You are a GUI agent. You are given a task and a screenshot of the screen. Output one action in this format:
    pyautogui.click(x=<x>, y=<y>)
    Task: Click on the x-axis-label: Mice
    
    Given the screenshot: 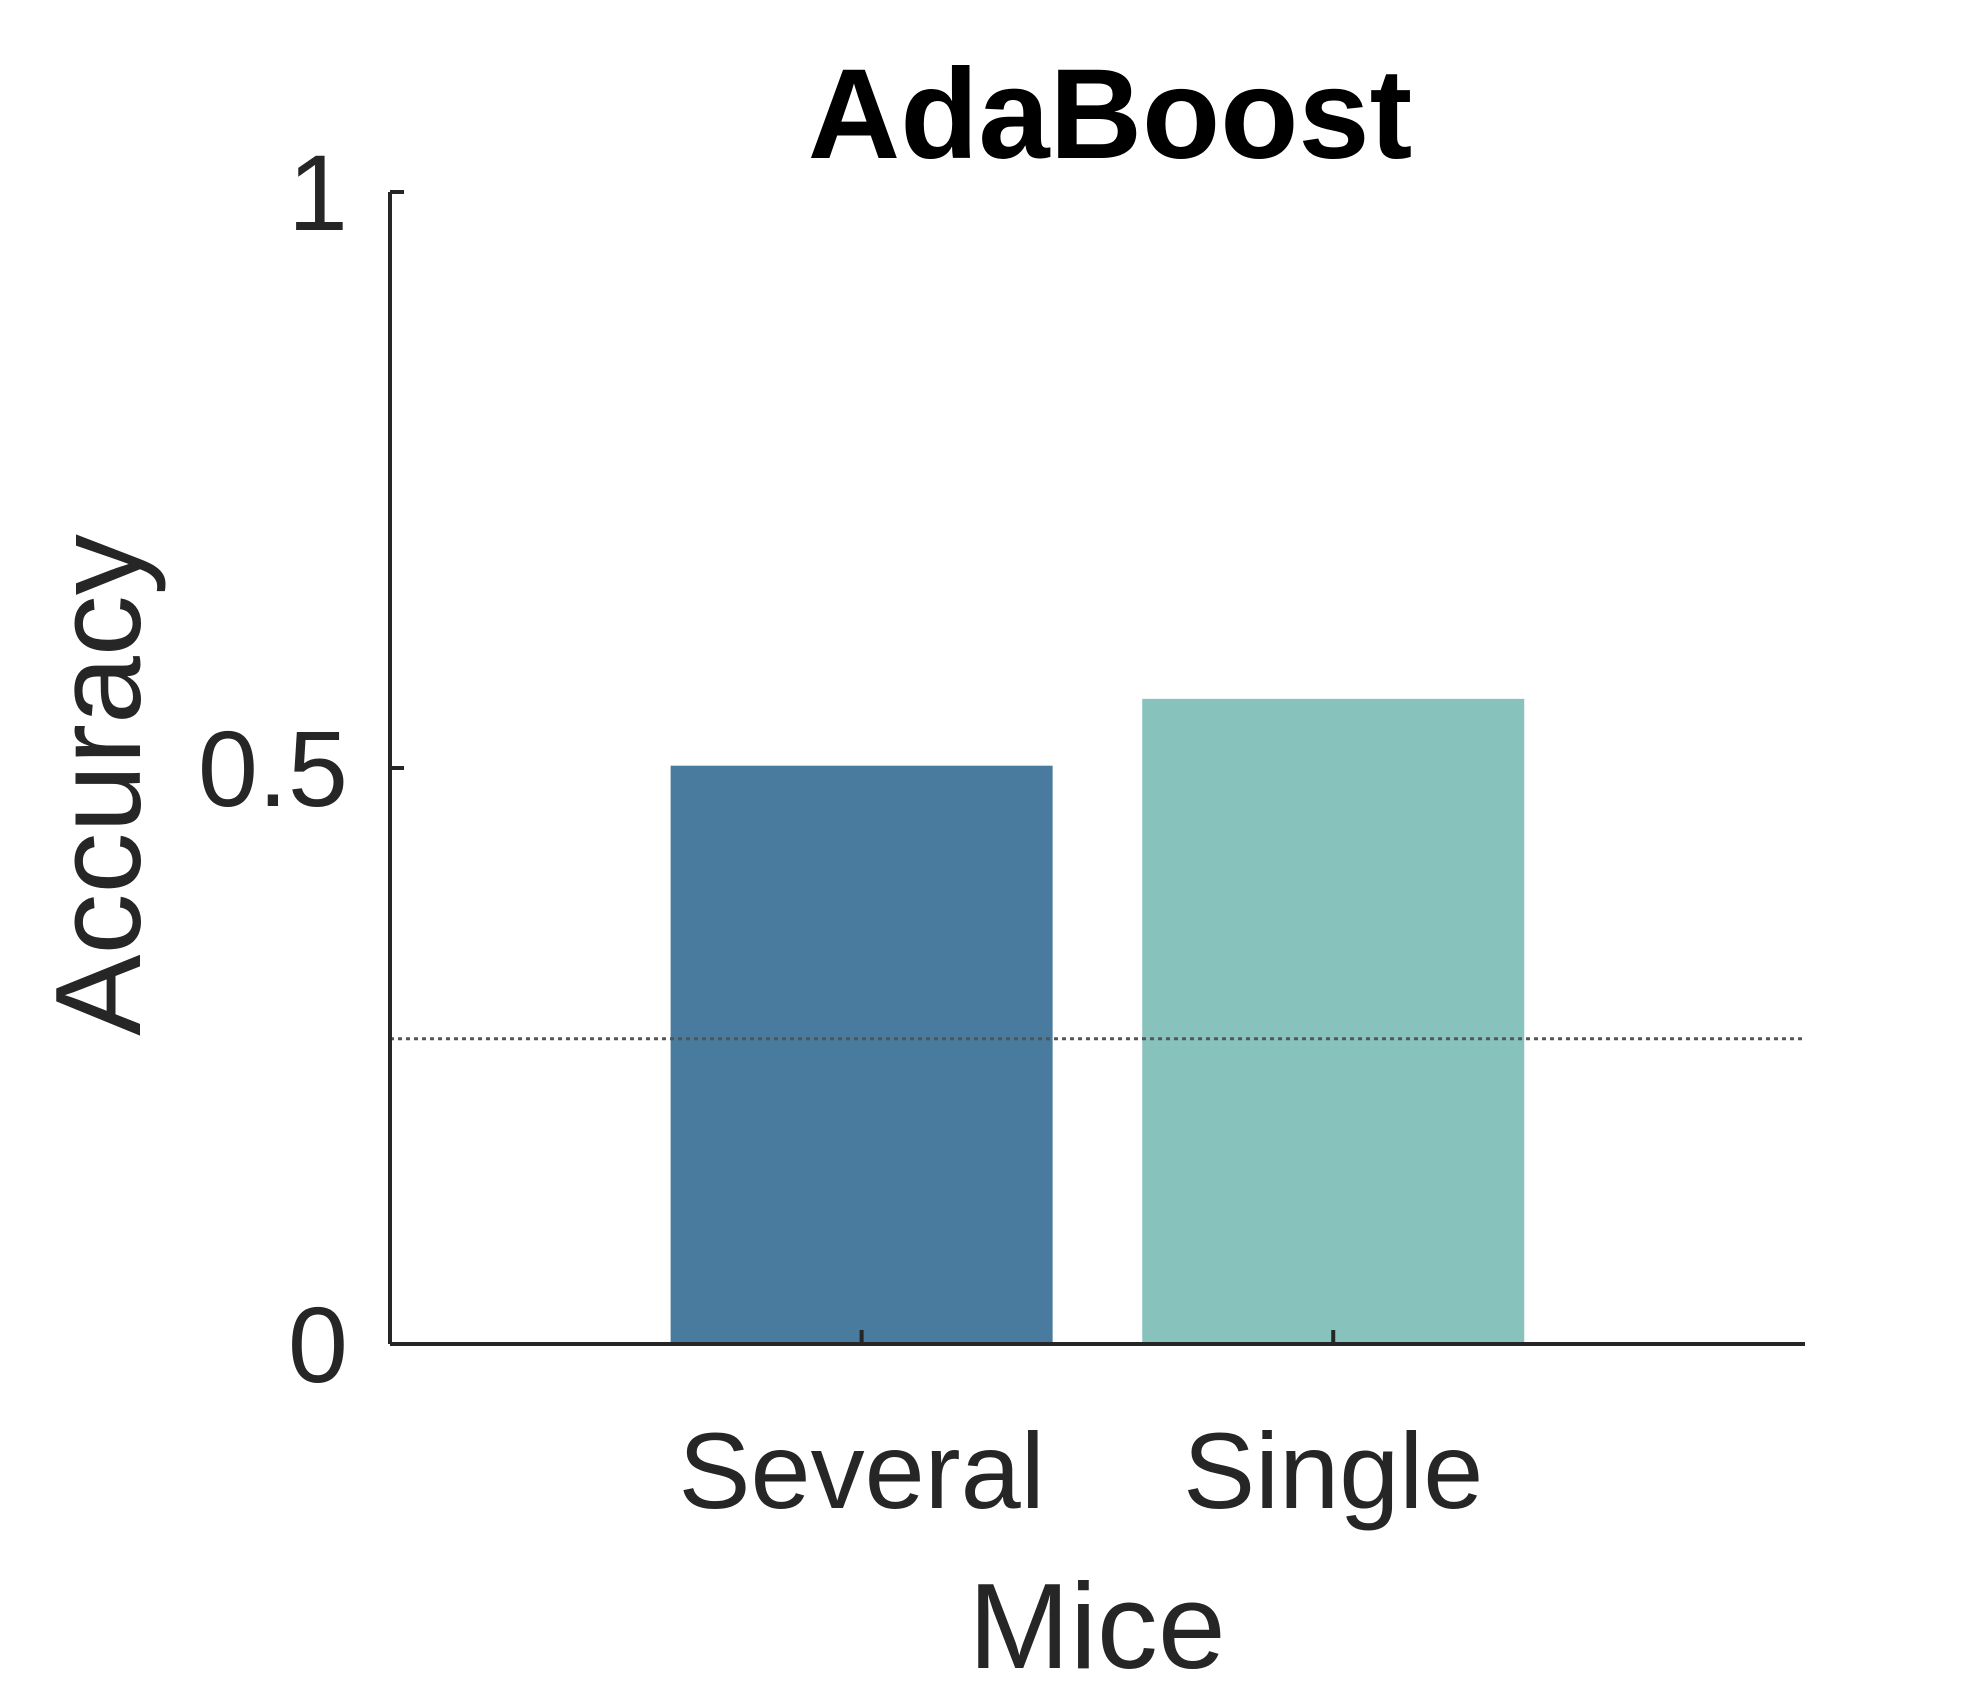 What is the action you would take?
    pyautogui.click(x=1097, y=1626)
    